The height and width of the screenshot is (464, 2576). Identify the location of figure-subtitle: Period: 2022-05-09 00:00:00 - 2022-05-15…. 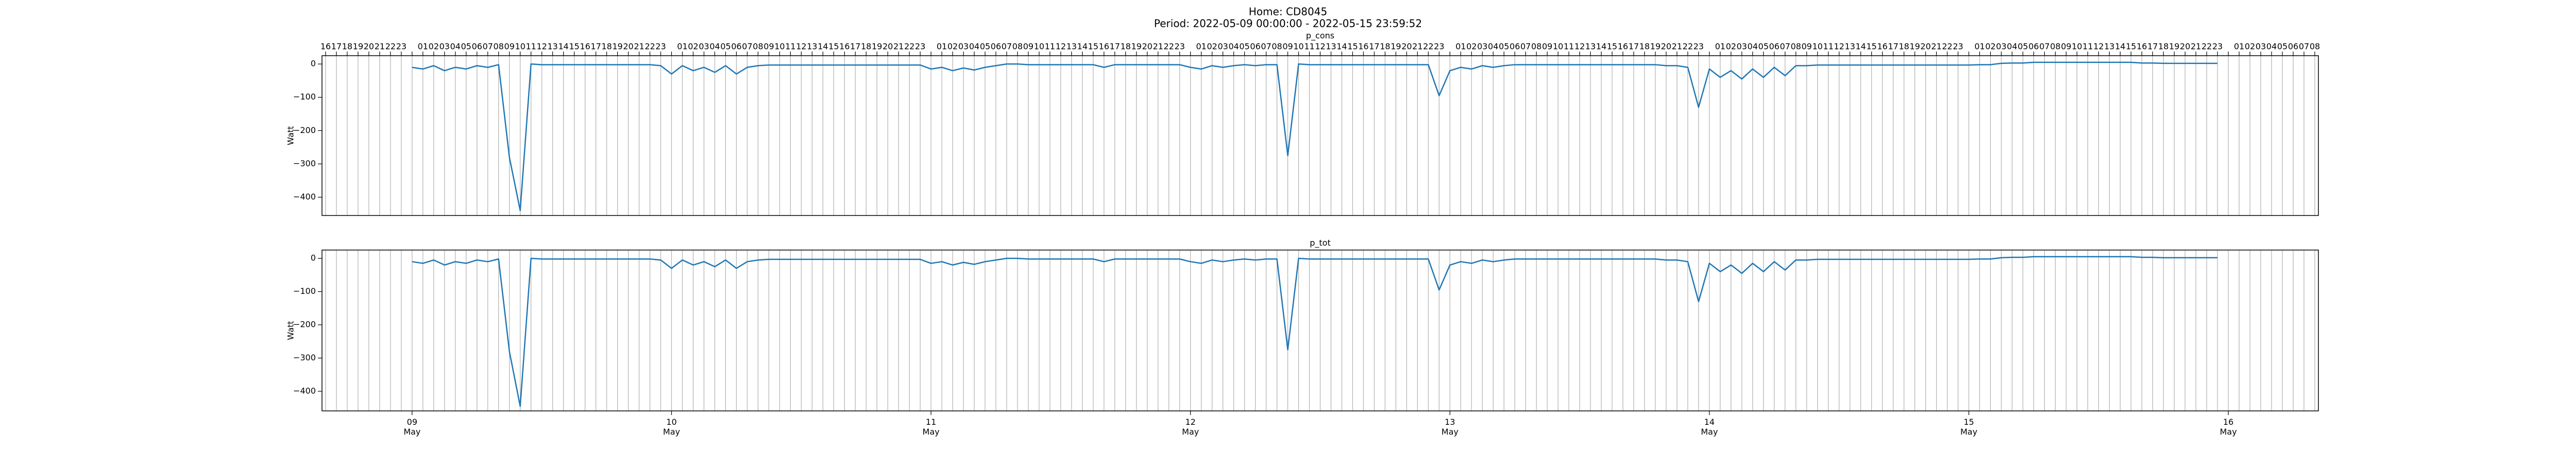
(1288, 24).